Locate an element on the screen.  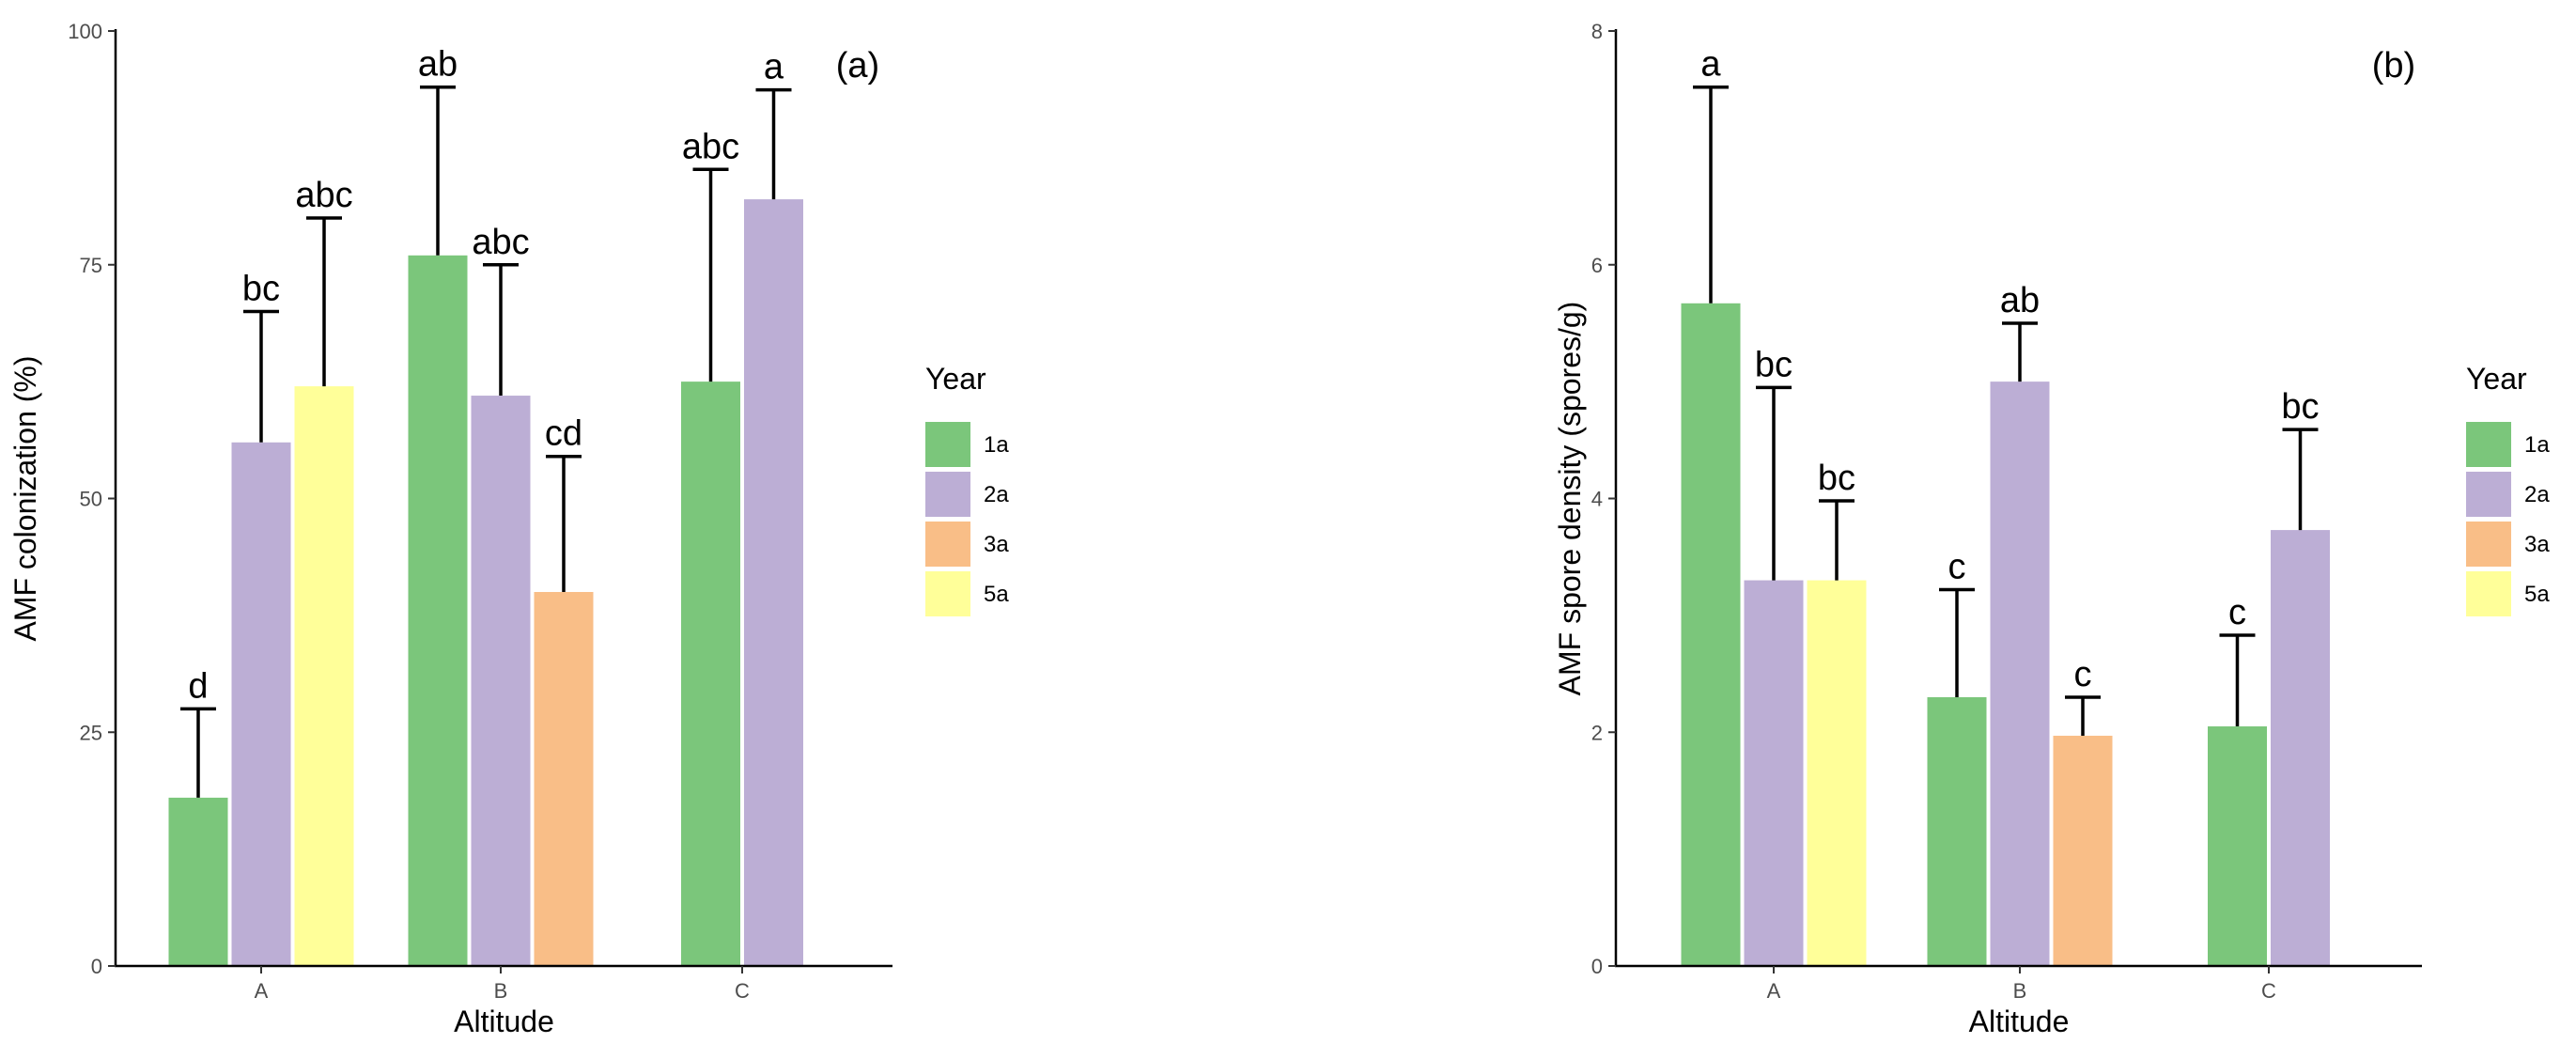
y-tick-label: 75 is located at coordinates (91, 265).